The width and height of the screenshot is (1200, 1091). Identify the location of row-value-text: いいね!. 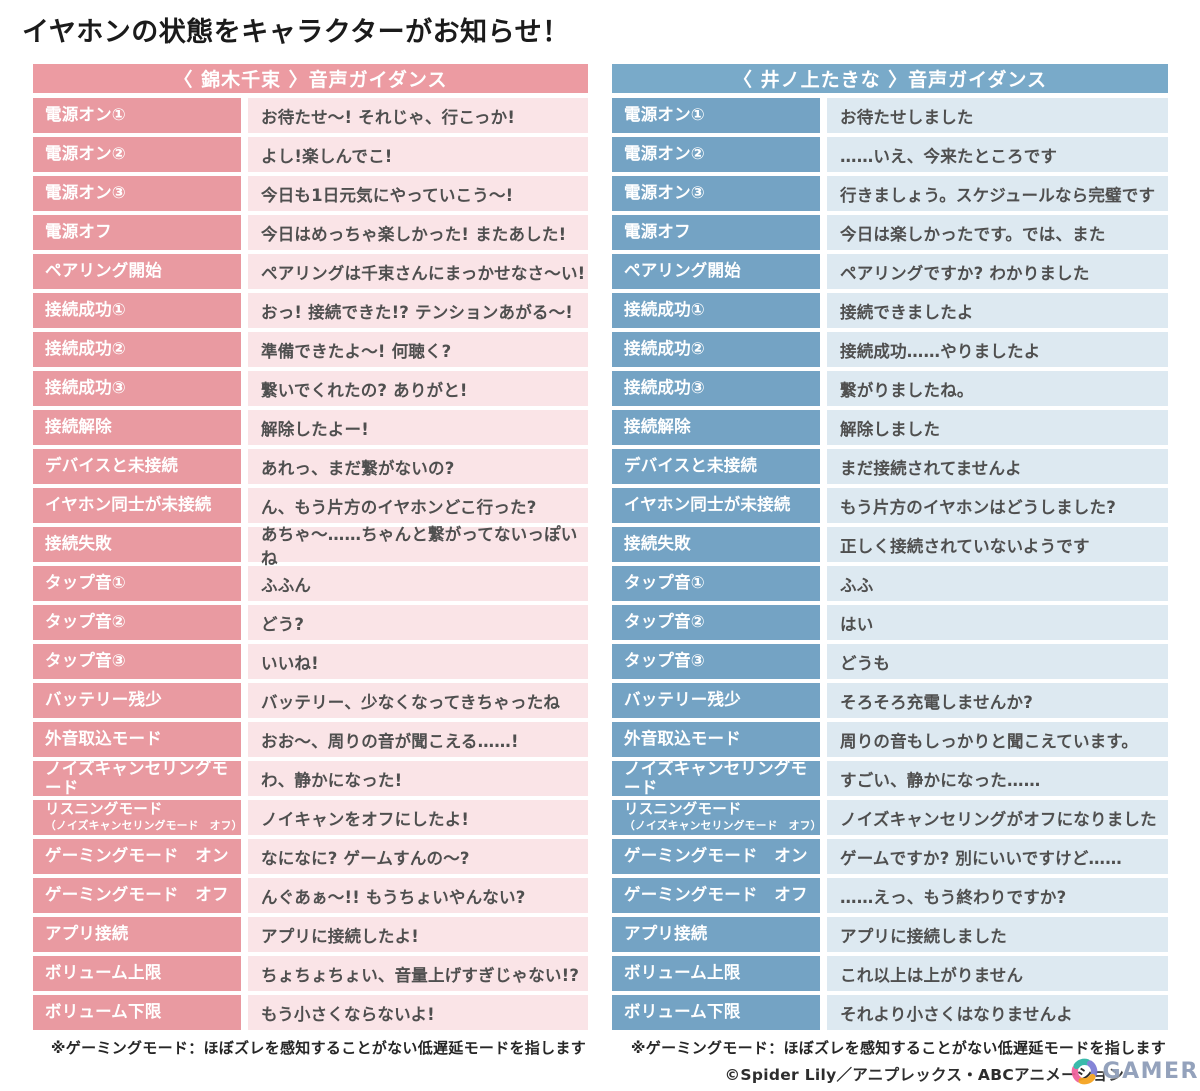
(418, 661).